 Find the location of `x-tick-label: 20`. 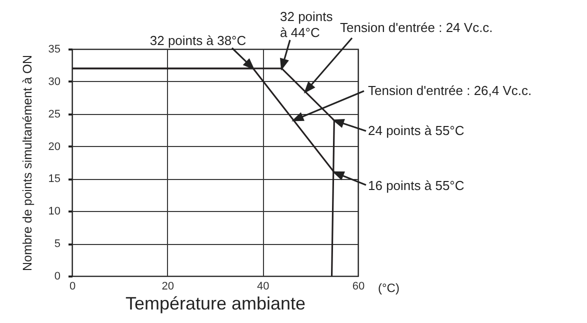

x-tick-label: 20 is located at coordinates (168, 286).